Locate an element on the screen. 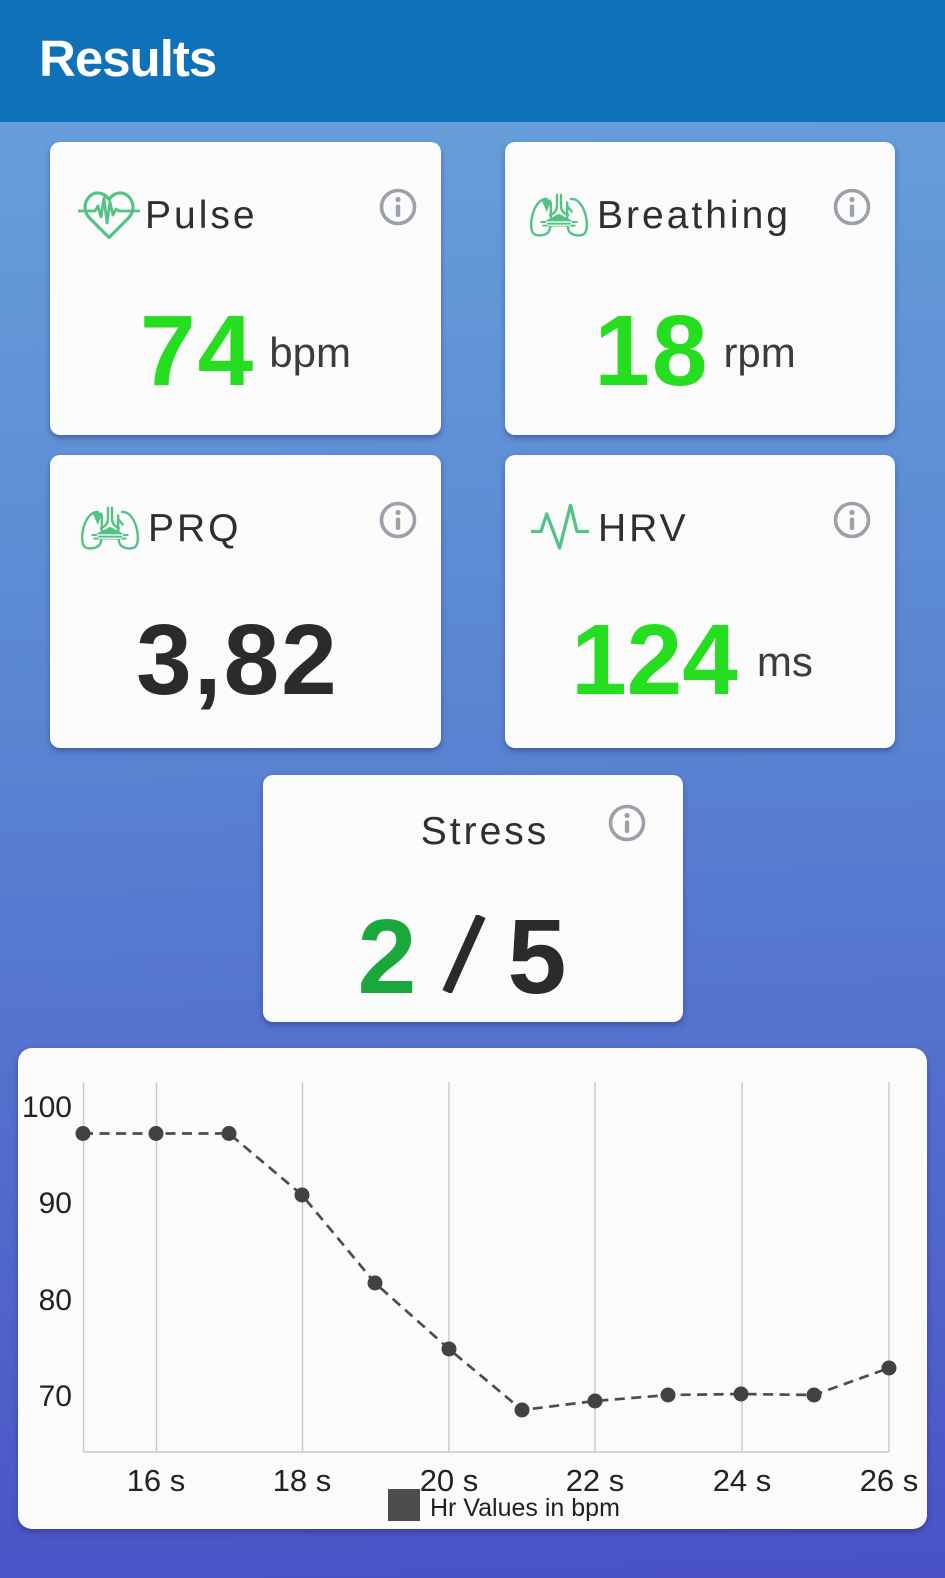 This screenshot has height=1578, width=945. svg-text: Hr Values in bpm is located at coordinates (525, 1508).